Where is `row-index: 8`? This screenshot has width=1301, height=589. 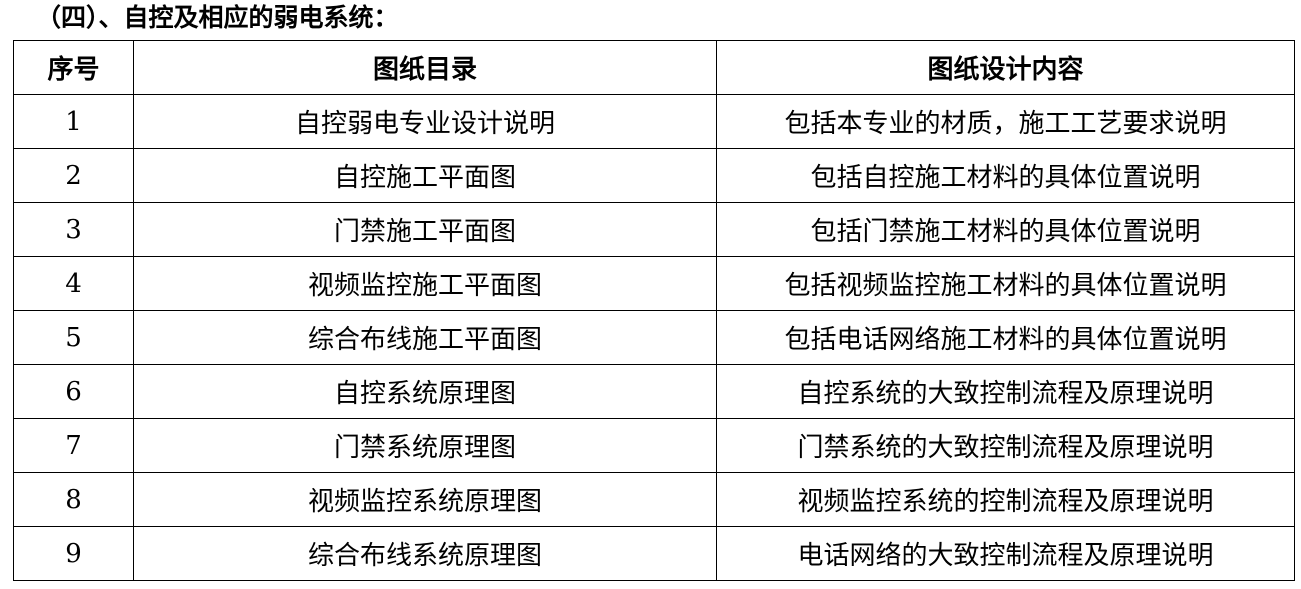
row-index: 8 is located at coordinates (73, 499).